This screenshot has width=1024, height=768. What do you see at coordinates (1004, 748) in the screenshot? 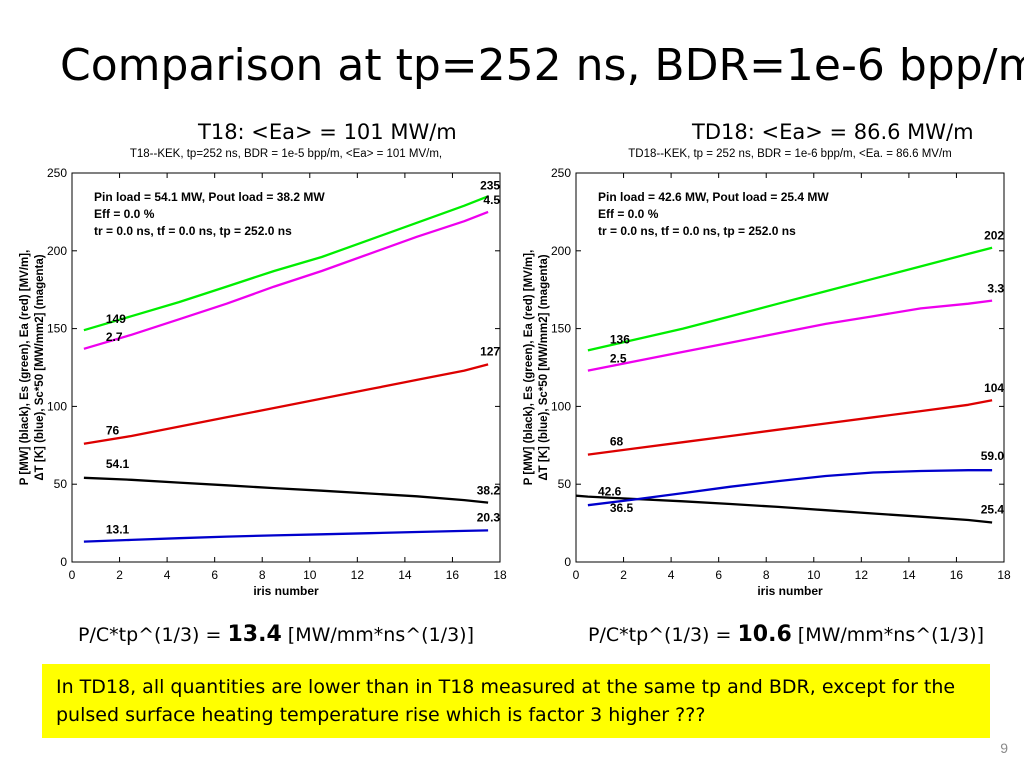
I see `page-number: 9` at bounding box center [1004, 748].